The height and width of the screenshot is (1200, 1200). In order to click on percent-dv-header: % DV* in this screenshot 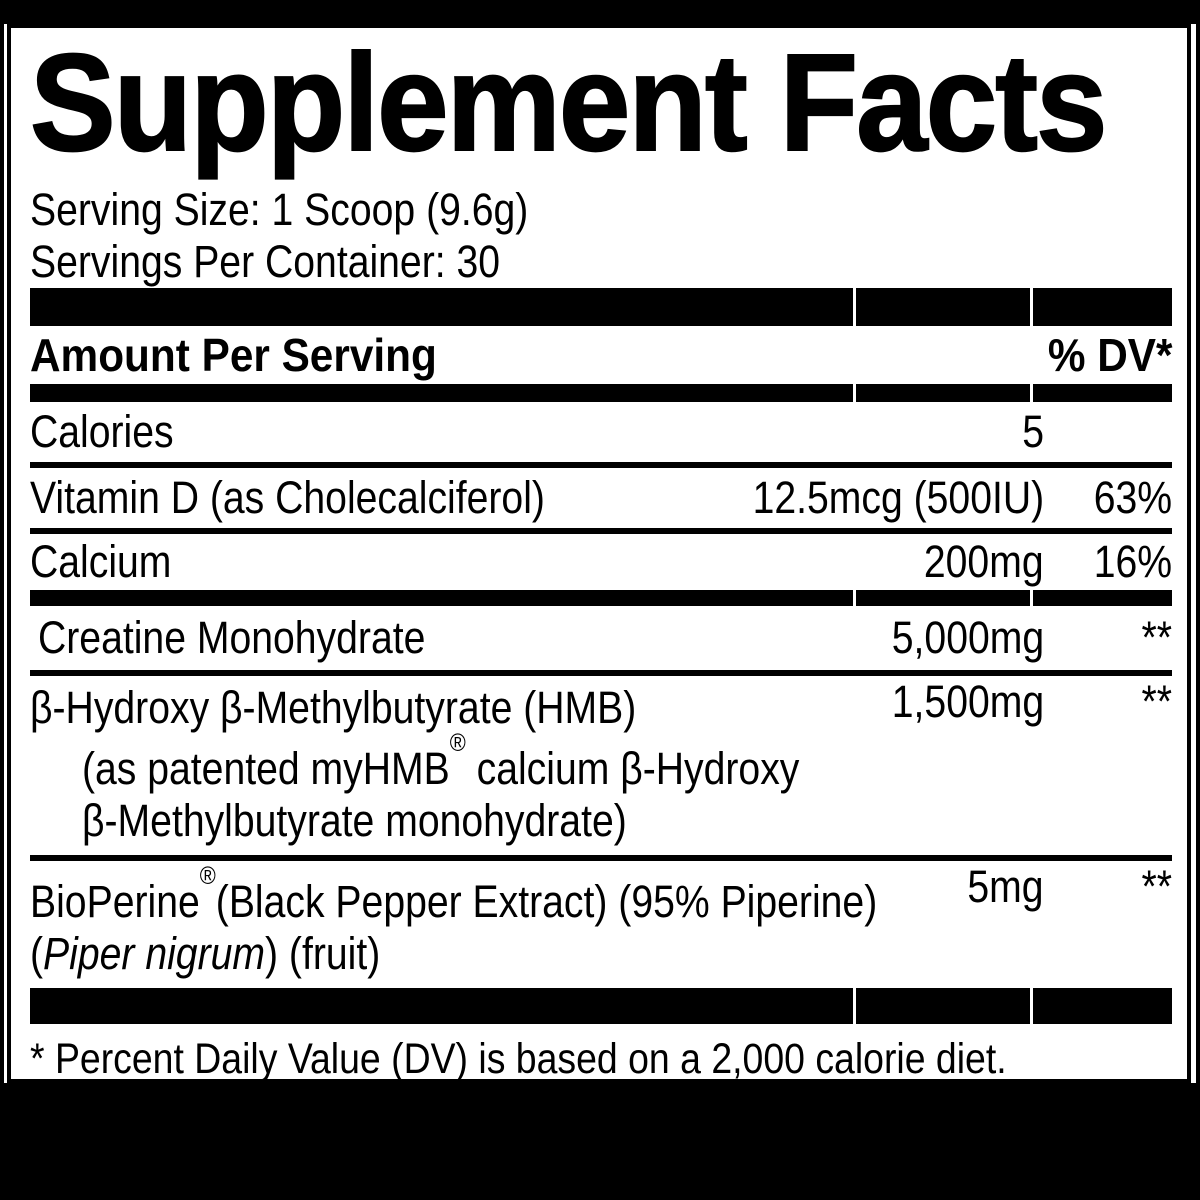, I will do `click(1109, 355)`.